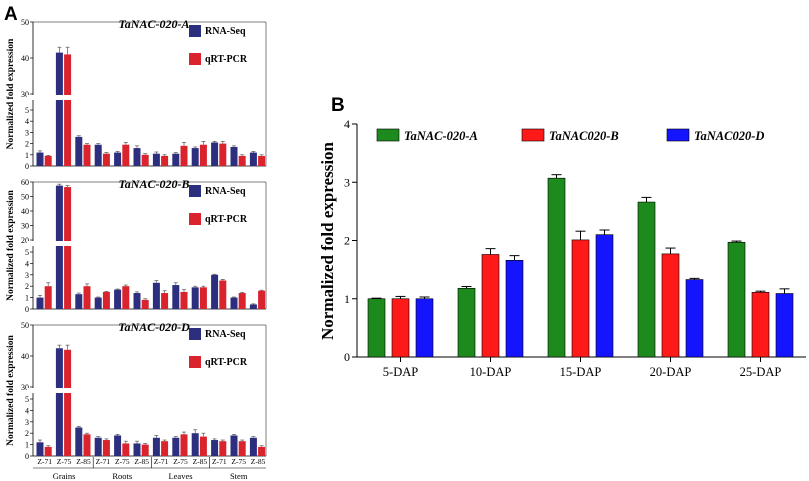  What do you see at coordinates (47, 97) in the screenshot?
I see `axis-break` at bounding box center [47, 97].